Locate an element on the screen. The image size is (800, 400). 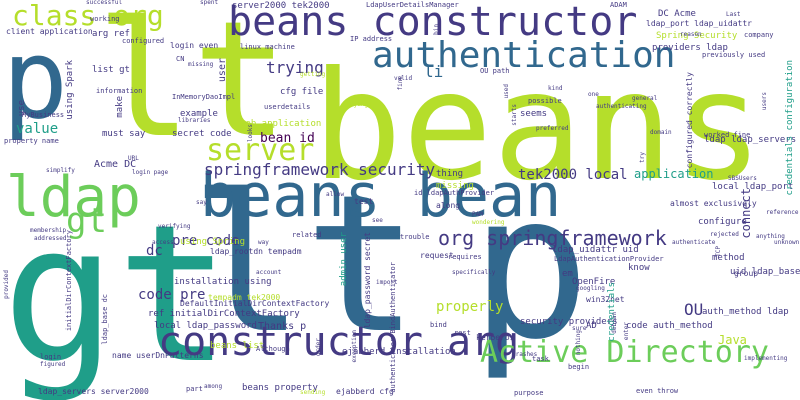
word-mybusiness: MyBusiness is located at coordinates (43, 115).